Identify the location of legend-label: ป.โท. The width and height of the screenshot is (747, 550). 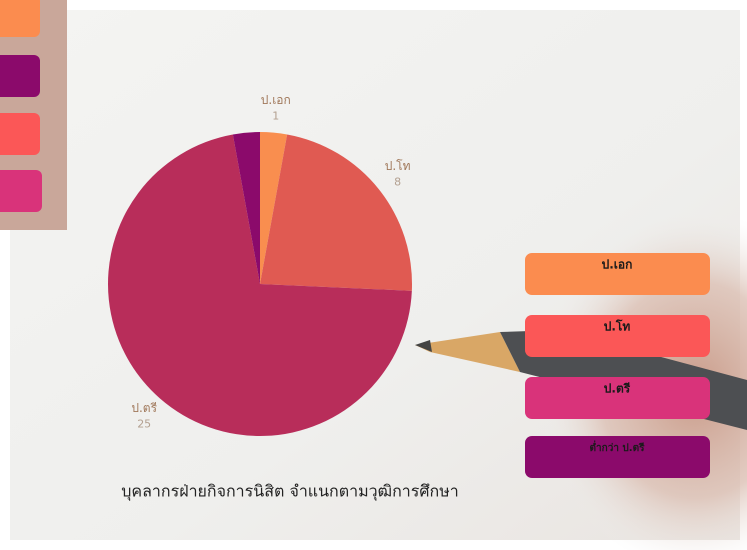
(617, 326).